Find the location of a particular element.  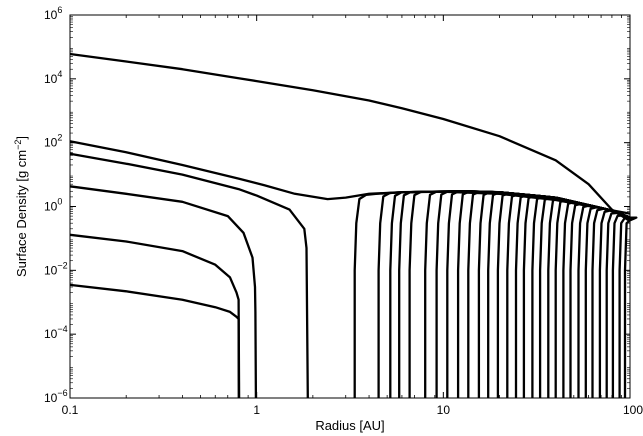

y-axis-title-main: Surface Density [g cm is located at coordinates (21, 213).